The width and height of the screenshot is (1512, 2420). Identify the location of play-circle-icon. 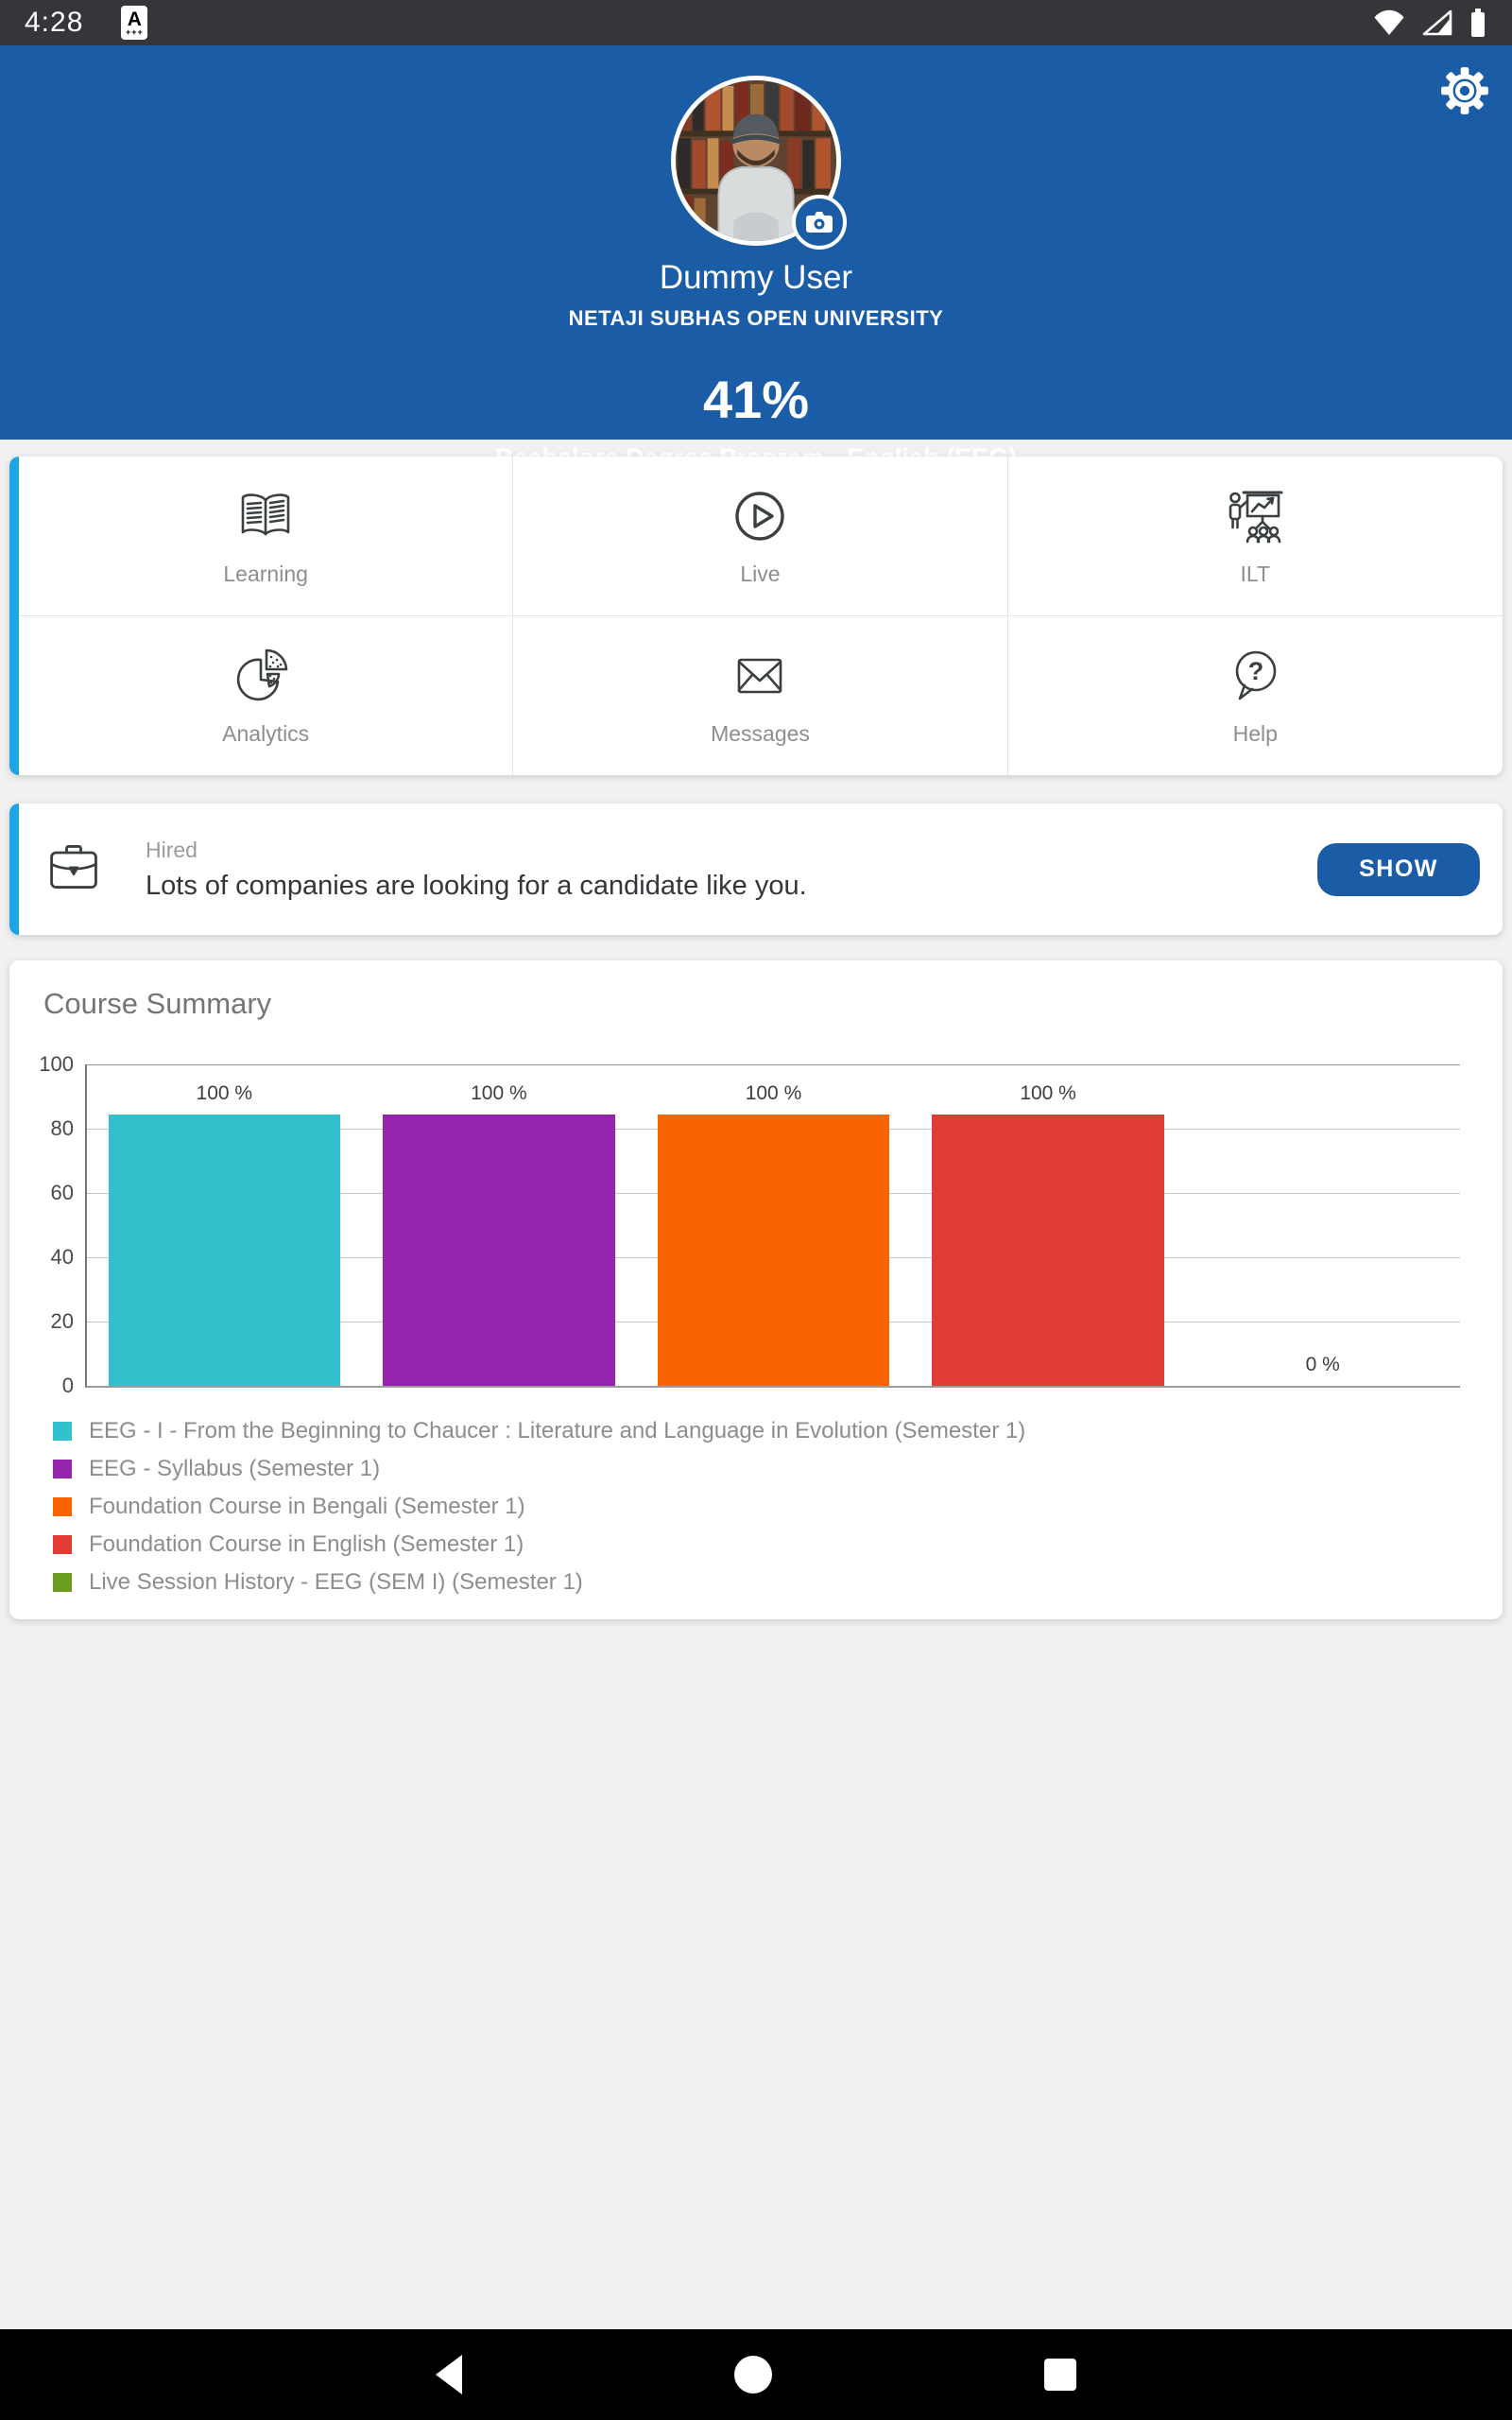
(760, 516).